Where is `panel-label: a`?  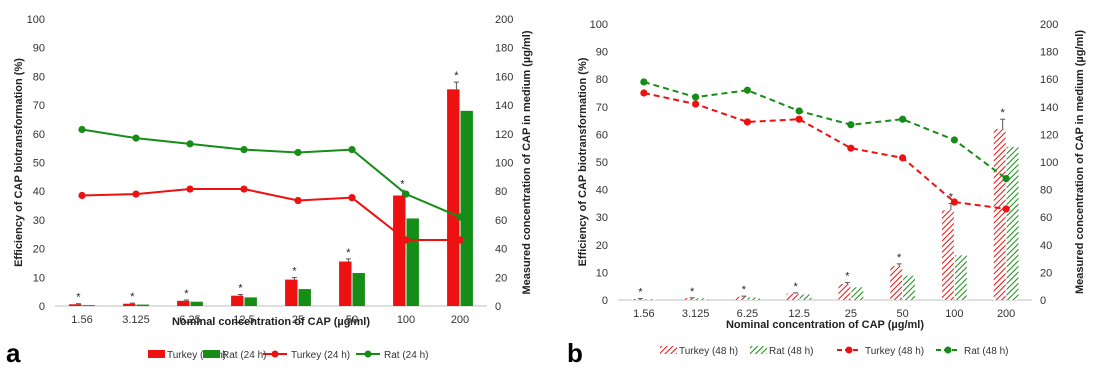
panel-label: a is located at coordinates (13, 351).